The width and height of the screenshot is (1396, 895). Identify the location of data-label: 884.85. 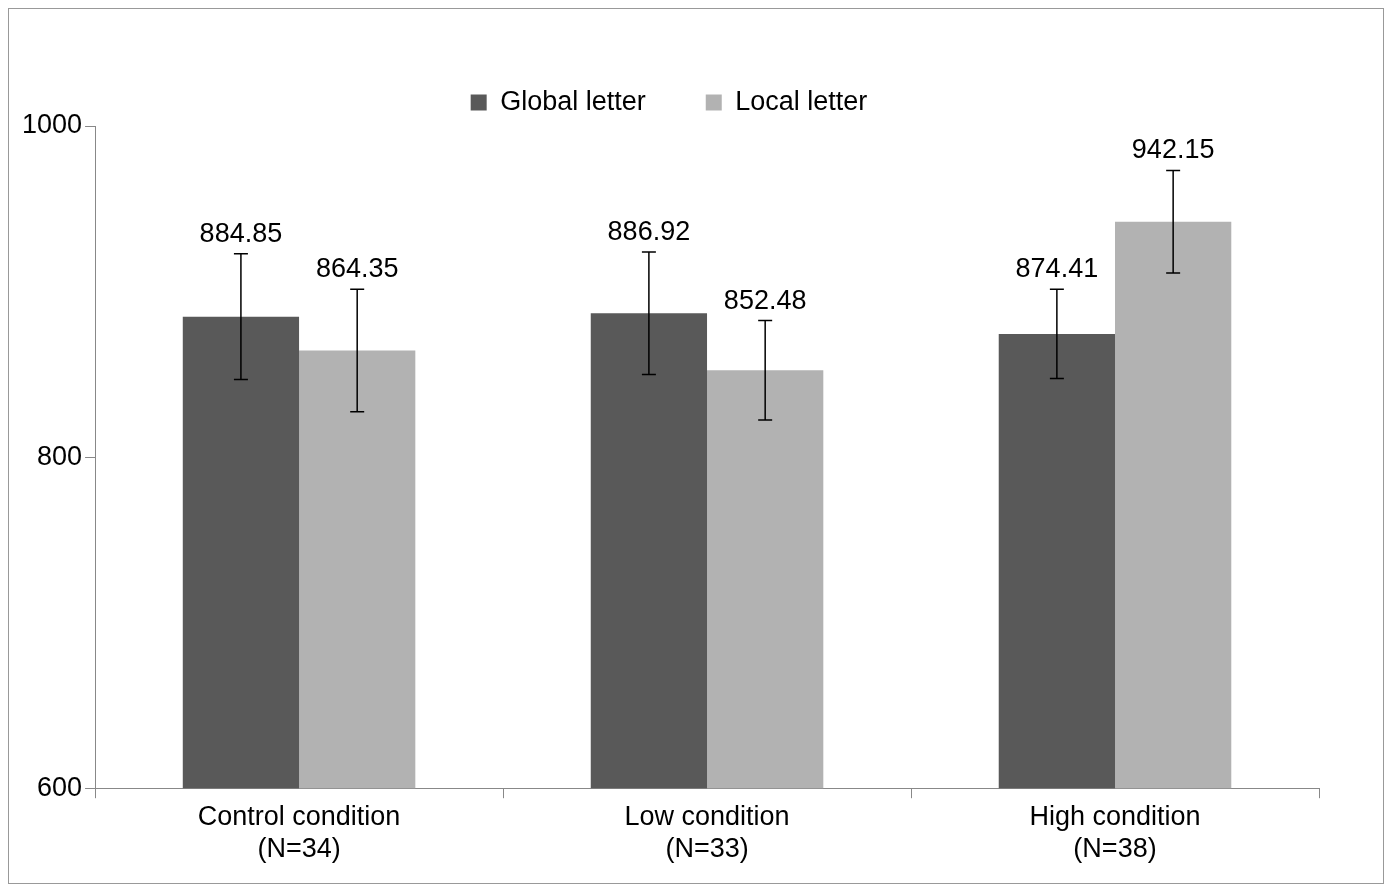
(241, 232).